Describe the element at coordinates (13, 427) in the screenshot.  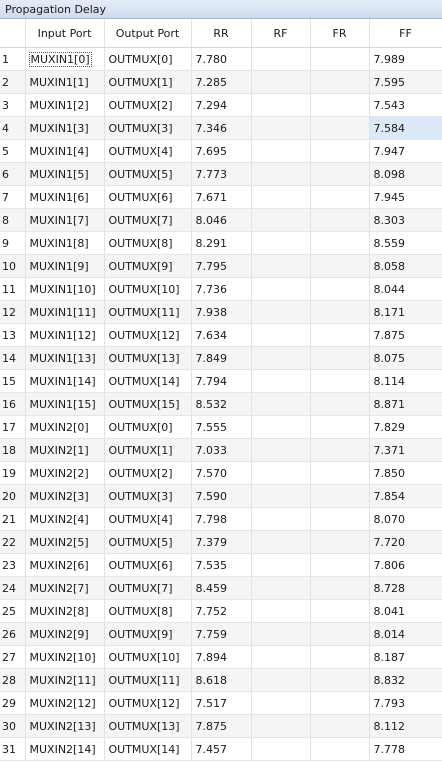
I see `row-index: 17` at that location.